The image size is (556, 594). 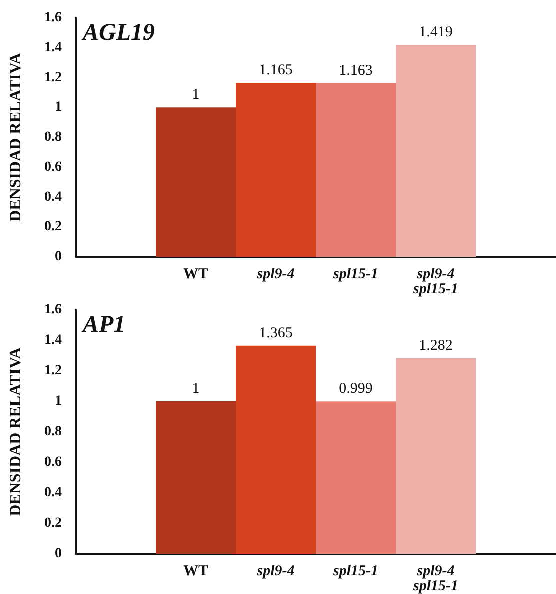 I want to click on data-label: 1.282, so click(x=436, y=346).